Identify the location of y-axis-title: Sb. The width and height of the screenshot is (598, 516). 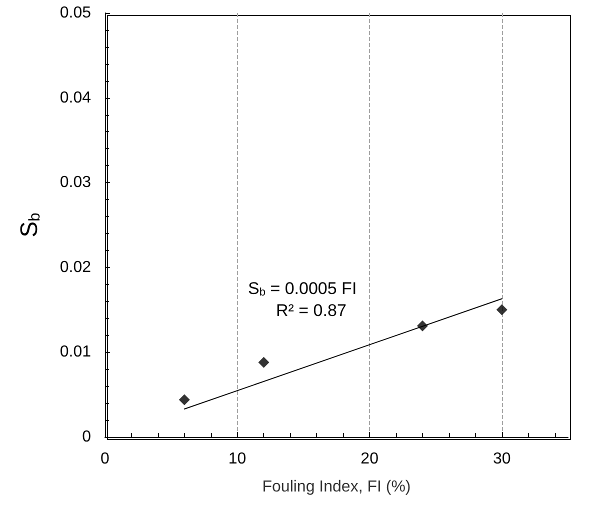
(30, 225).